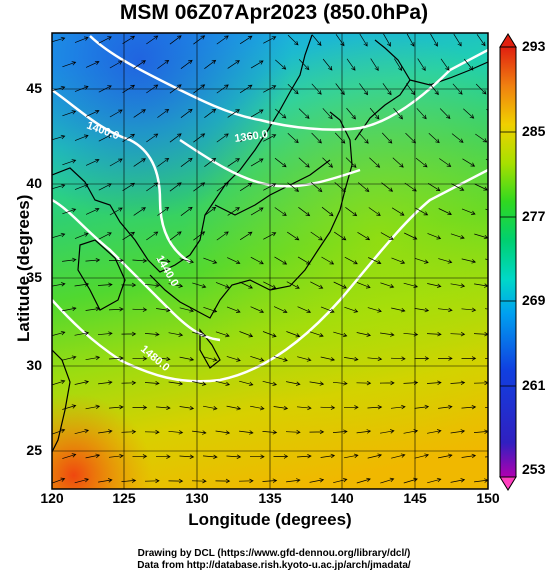 Image resolution: width=548 pixels, height=573 pixels. What do you see at coordinates (342, 498) in the screenshot?
I see `x-tick-label: 140` at bounding box center [342, 498].